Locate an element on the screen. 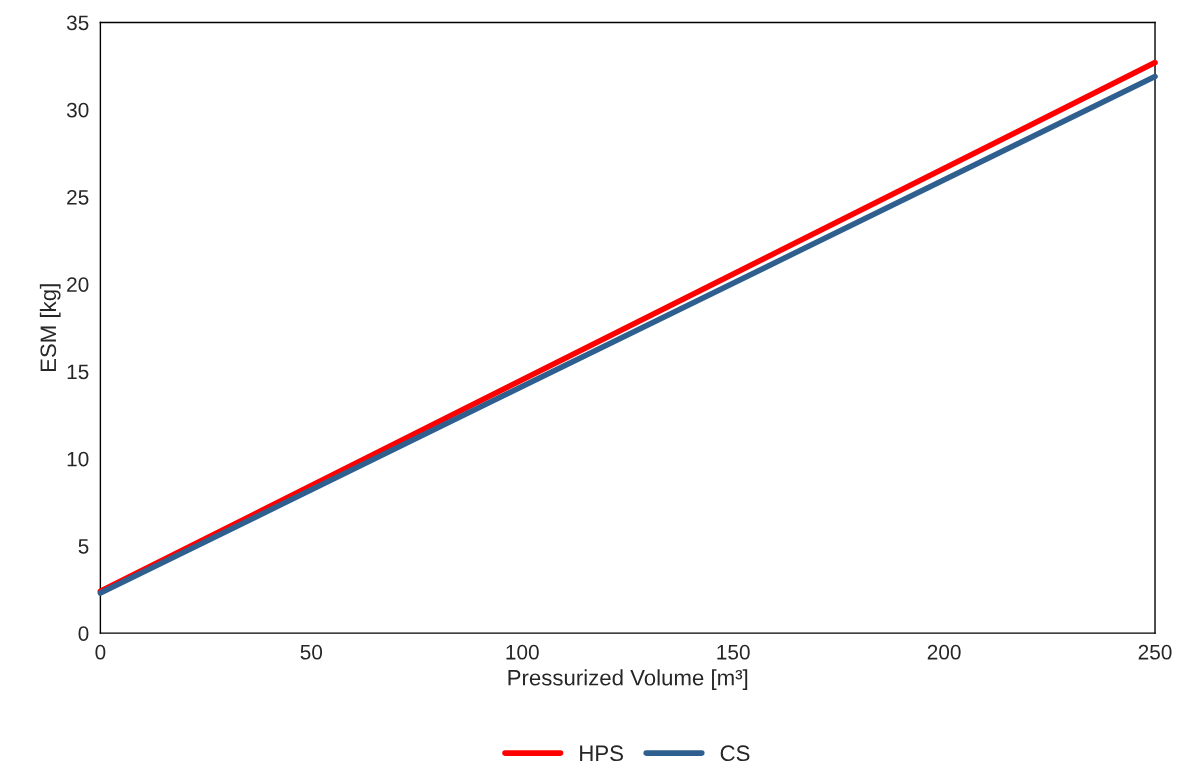 This screenshot has height=775, width=1181. x-axis-title: Pressurized Volume [m³] is located at coordinates (628, 679).